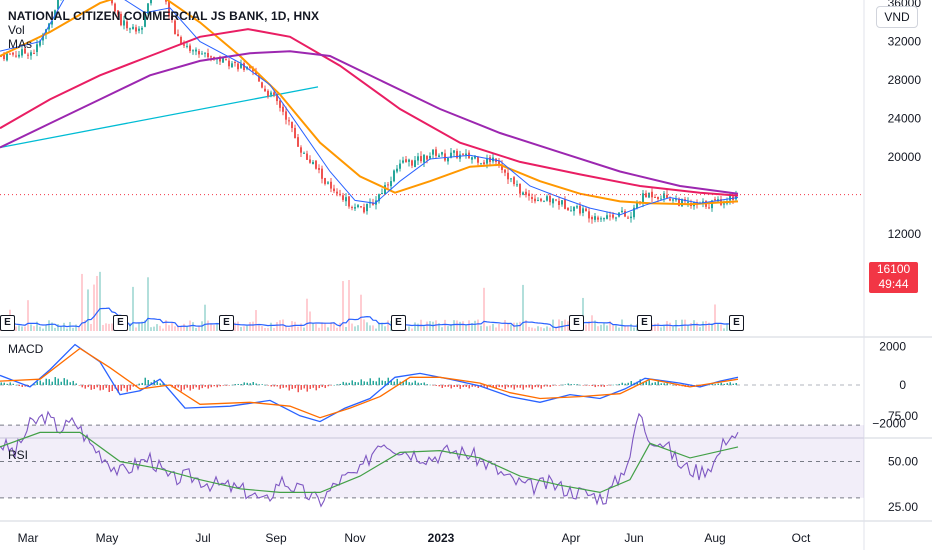 This screenshot has height=550, width=932. What do you see at coordinates (26, 349) in the screenshot?
I see `macd-pane-label: MACD` at bounding box center [26, 349].